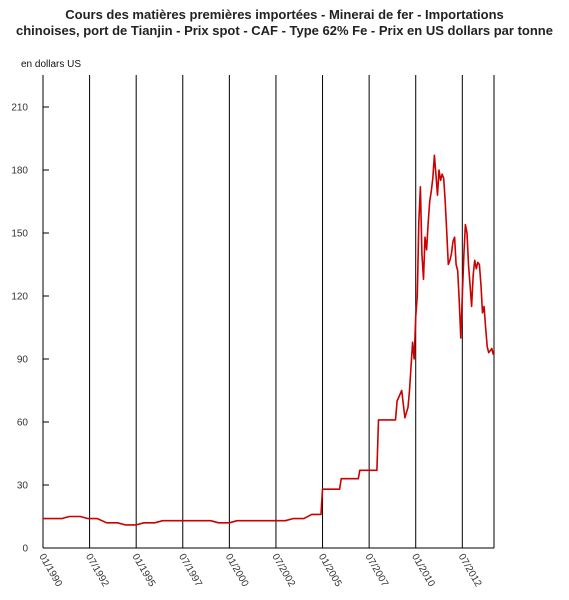  I want to click on y-tick-label: 90, so click(23, 360).